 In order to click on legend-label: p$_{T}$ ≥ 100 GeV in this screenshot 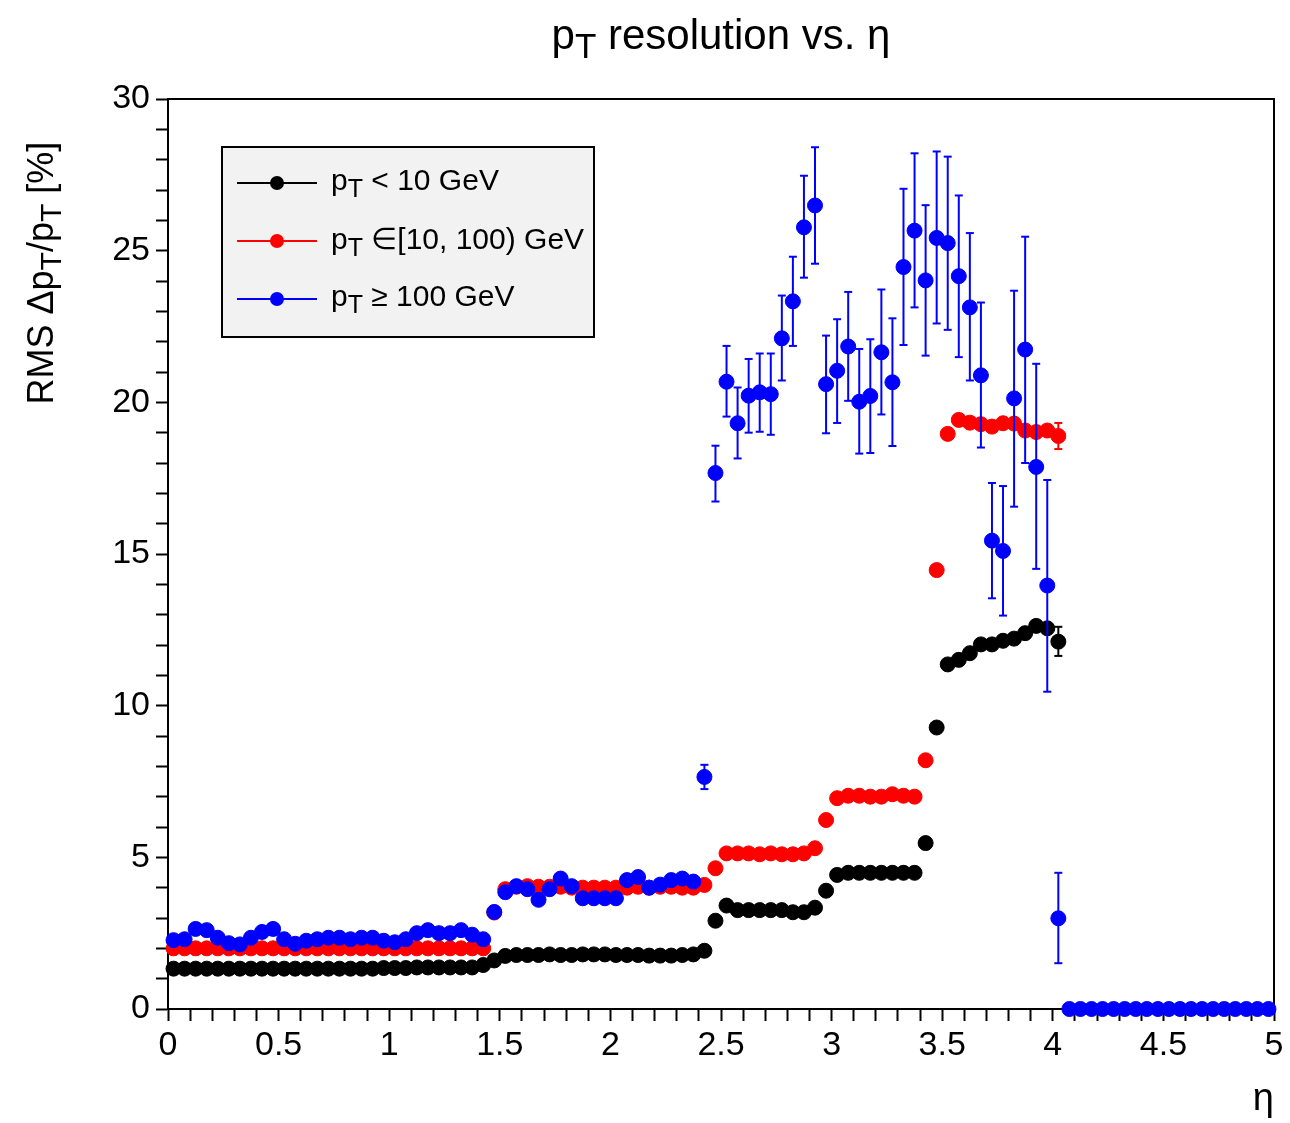, I will do `click(423, 299)`.